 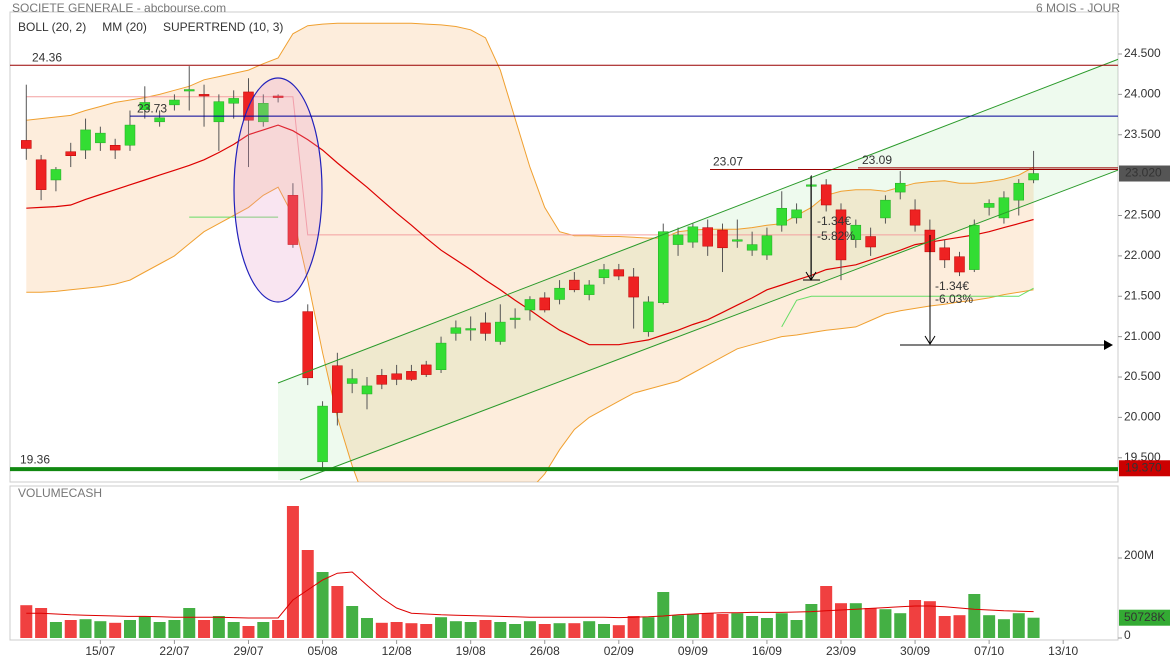 I want to click on x-tick-label: 09/09, so click(x=693, y=651).